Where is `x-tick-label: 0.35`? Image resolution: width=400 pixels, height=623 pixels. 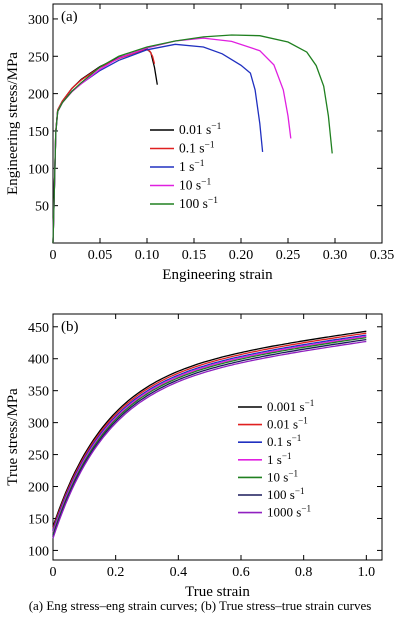
x-tick-label: 0.35 is located at coordinates (382, 255).